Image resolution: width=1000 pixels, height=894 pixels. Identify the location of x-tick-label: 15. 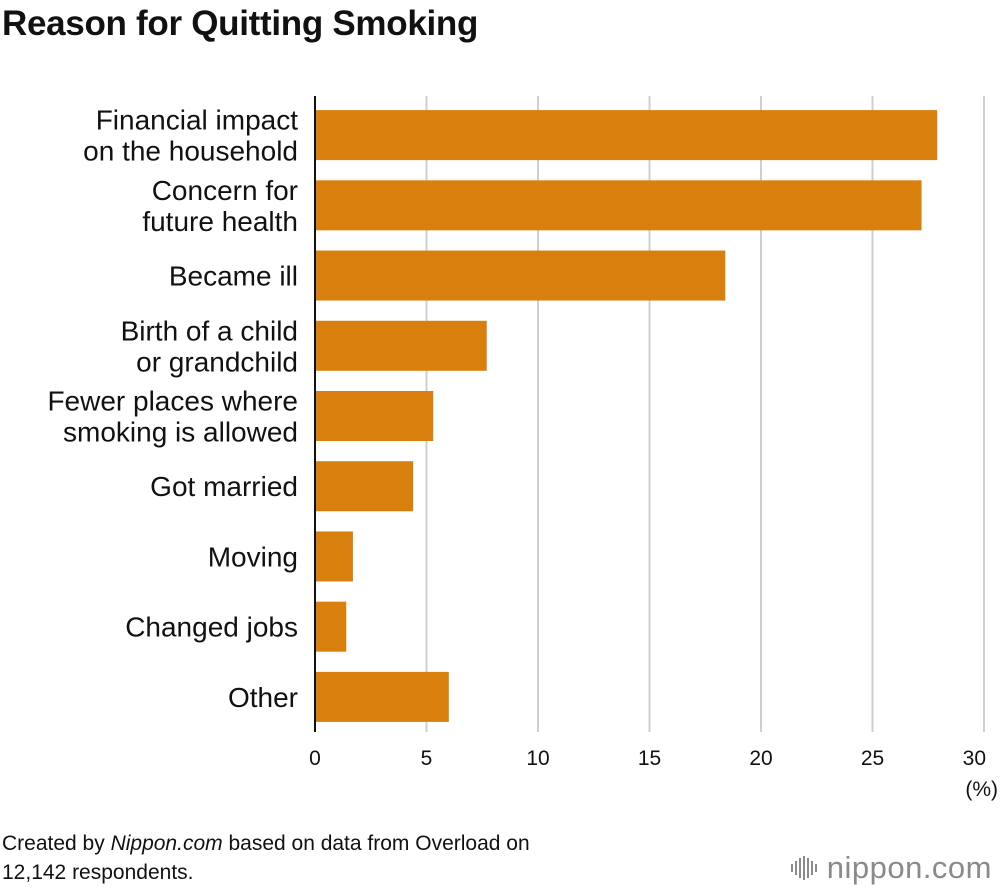
(649, 758).